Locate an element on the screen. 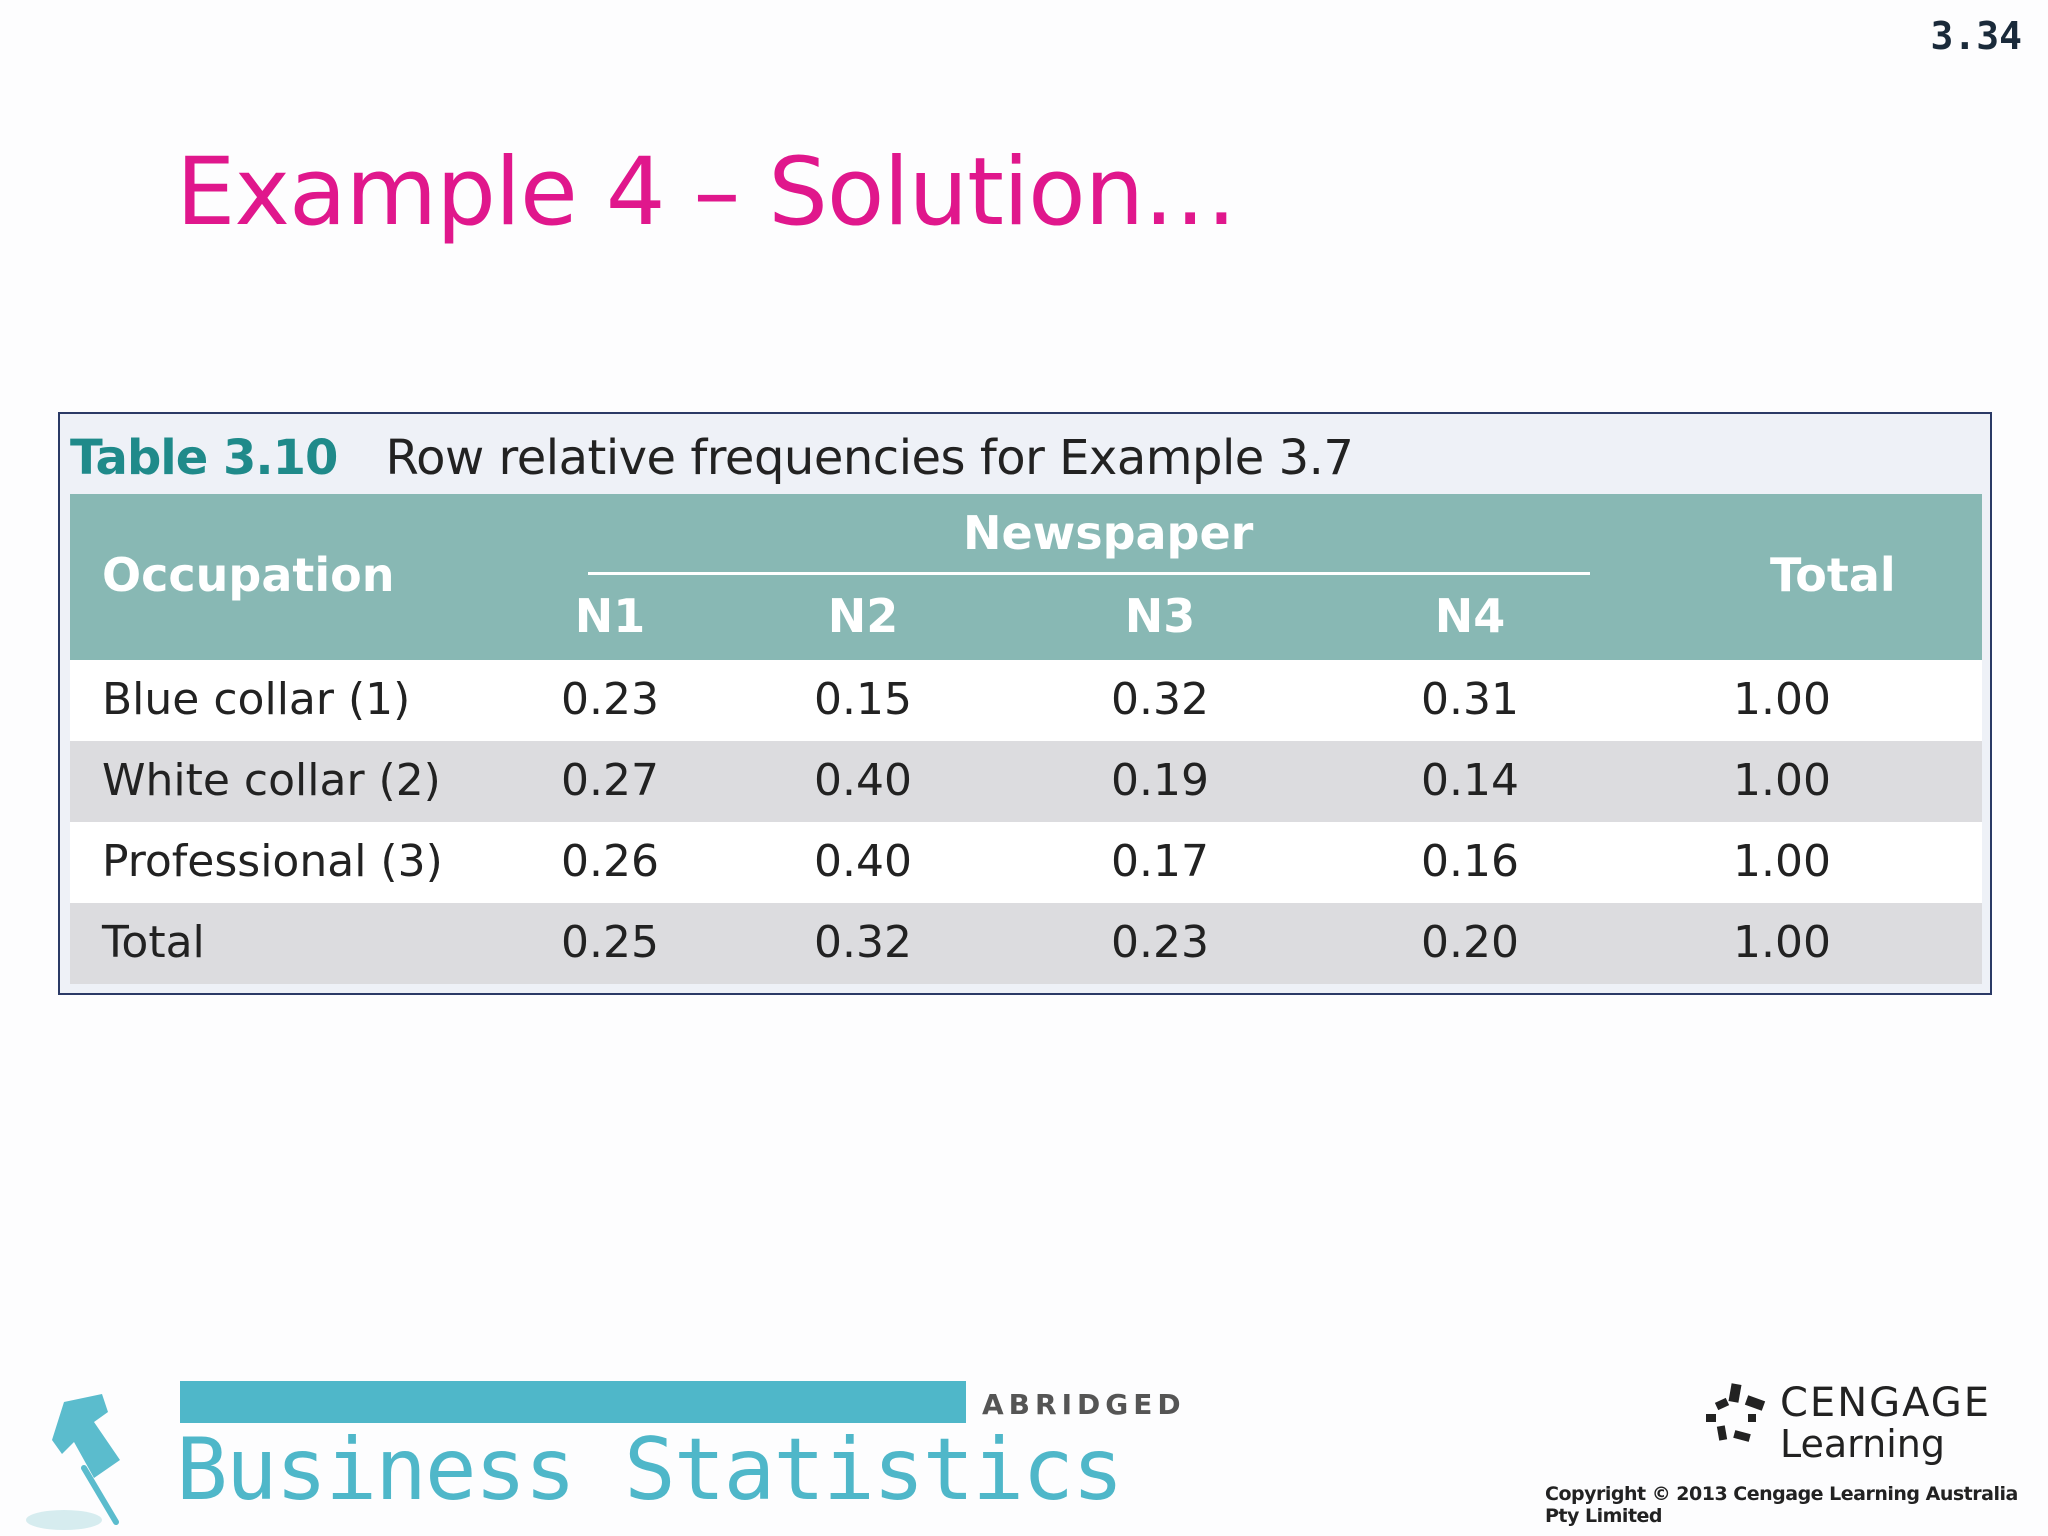  table-label: Table 3.10 is located at coordinates (204, 458).